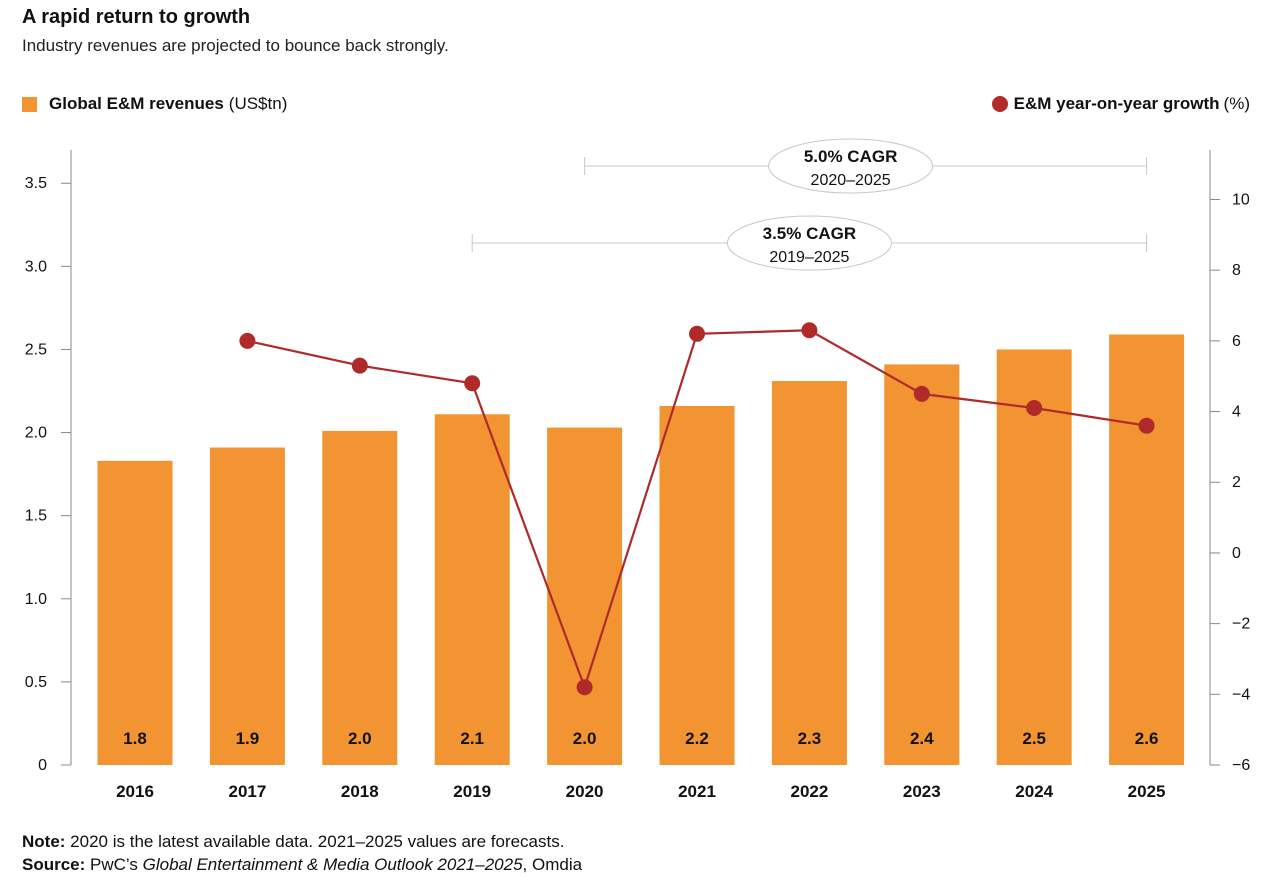  Describe the element at coordinates (999, 104) in the screenshot. I see `legend-line-marker` at that location.